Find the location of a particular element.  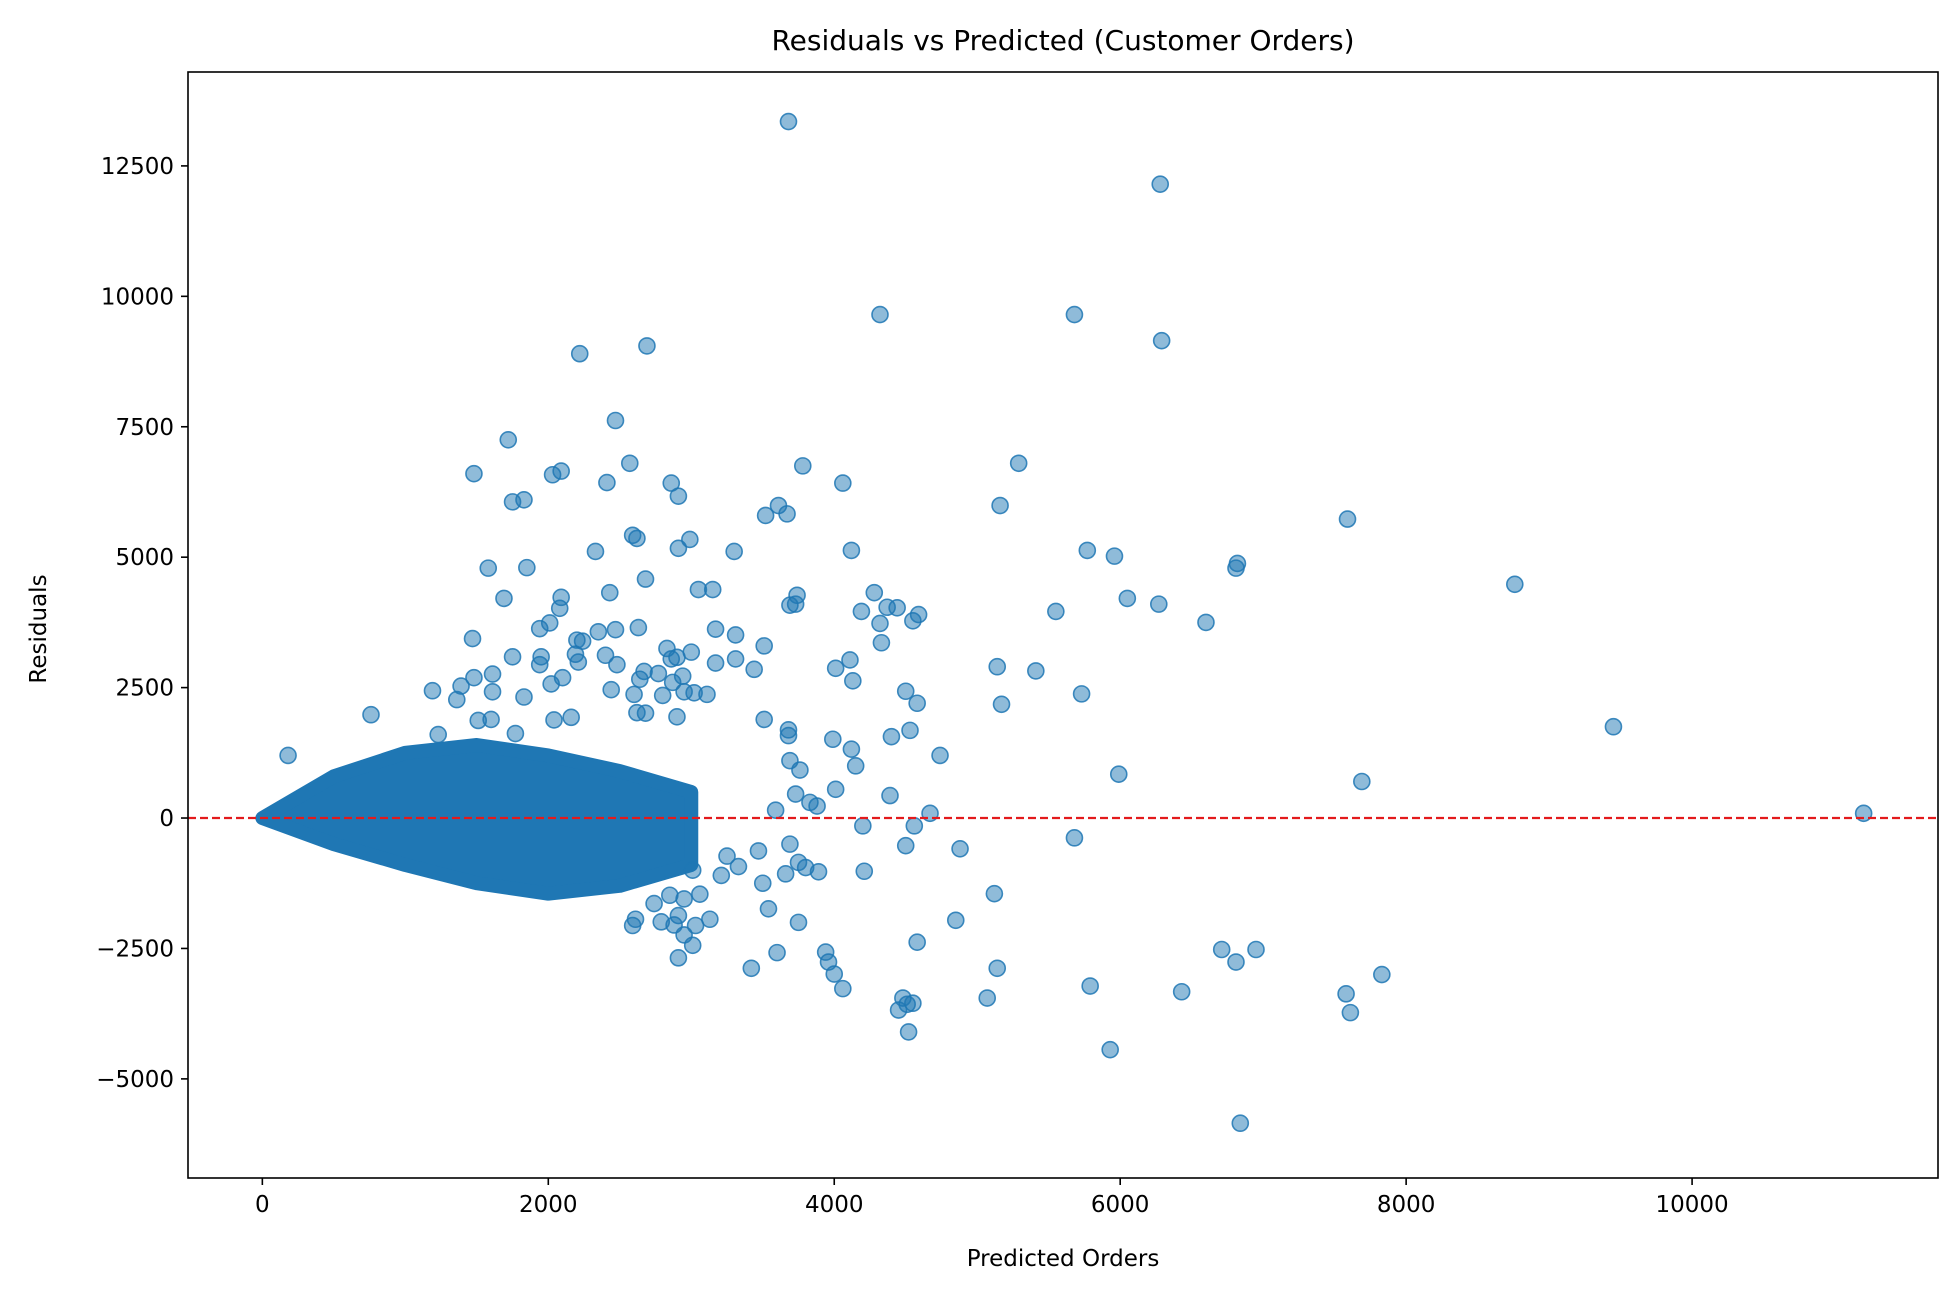

x-axis: 0 2000 4000 6000 8000 10000 is located at coordinates (992, 1198).